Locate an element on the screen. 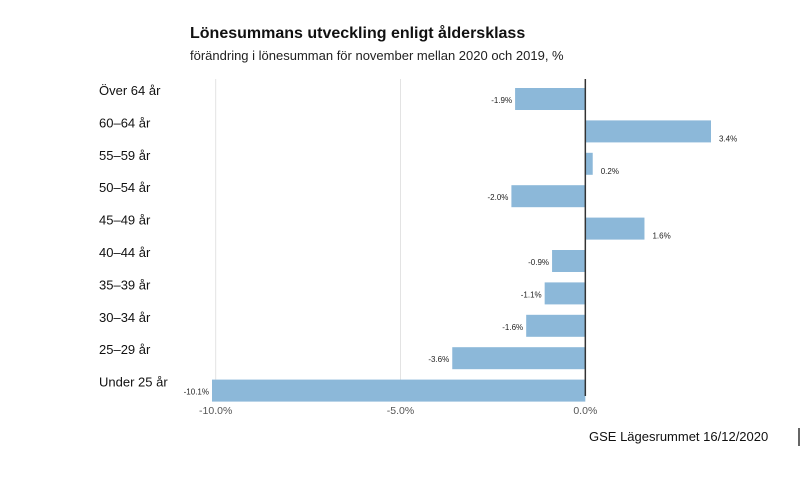 The image size is (800, 477). category-label: 30–34 år is located at coordinates (125, 317).